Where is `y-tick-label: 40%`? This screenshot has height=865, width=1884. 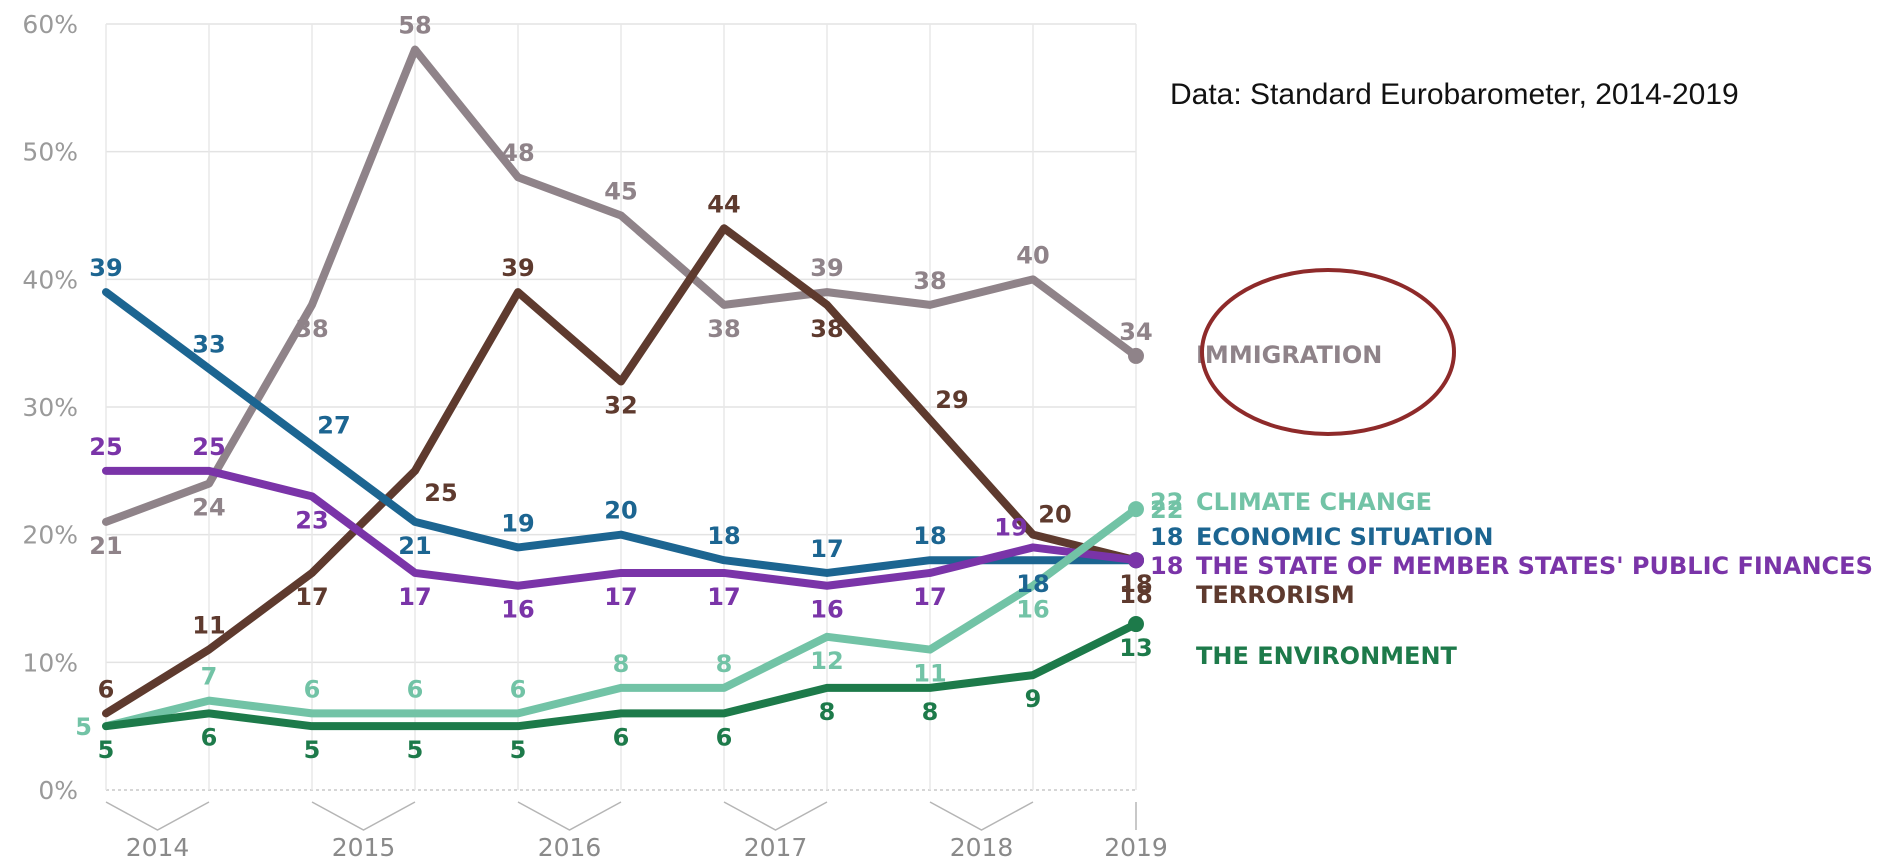
y-tick-label: 40% is located at coordinates (50, 279).